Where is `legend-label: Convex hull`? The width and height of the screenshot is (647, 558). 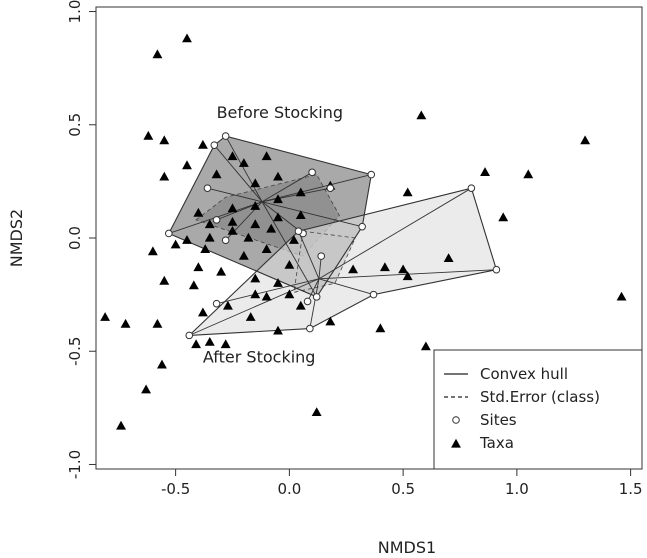
legend-label: Convex hull is located at coordinates (524, 374).